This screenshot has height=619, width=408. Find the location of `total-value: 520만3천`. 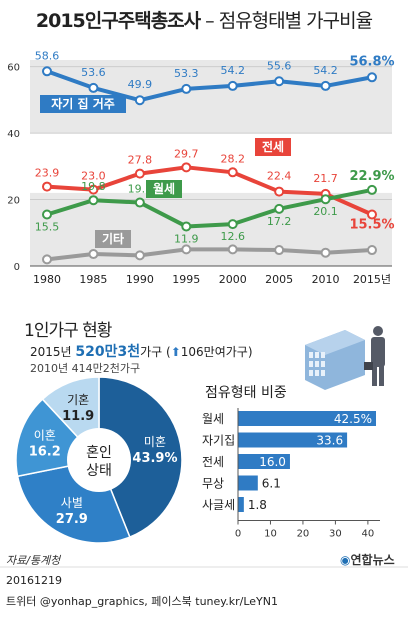

total-value: 520만3천 is located at coordinates (108, 352).